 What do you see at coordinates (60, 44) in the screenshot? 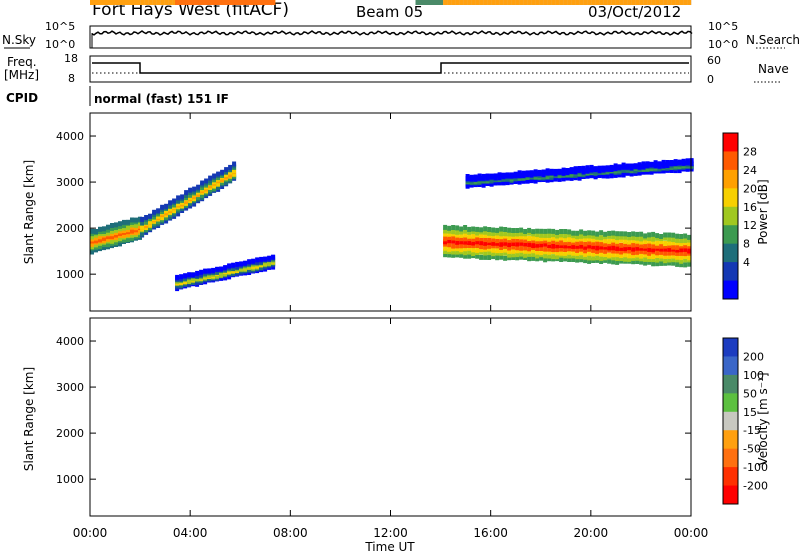
I see `noise-left-tick-bottom: 10^0` at bounding box center [60, 44].